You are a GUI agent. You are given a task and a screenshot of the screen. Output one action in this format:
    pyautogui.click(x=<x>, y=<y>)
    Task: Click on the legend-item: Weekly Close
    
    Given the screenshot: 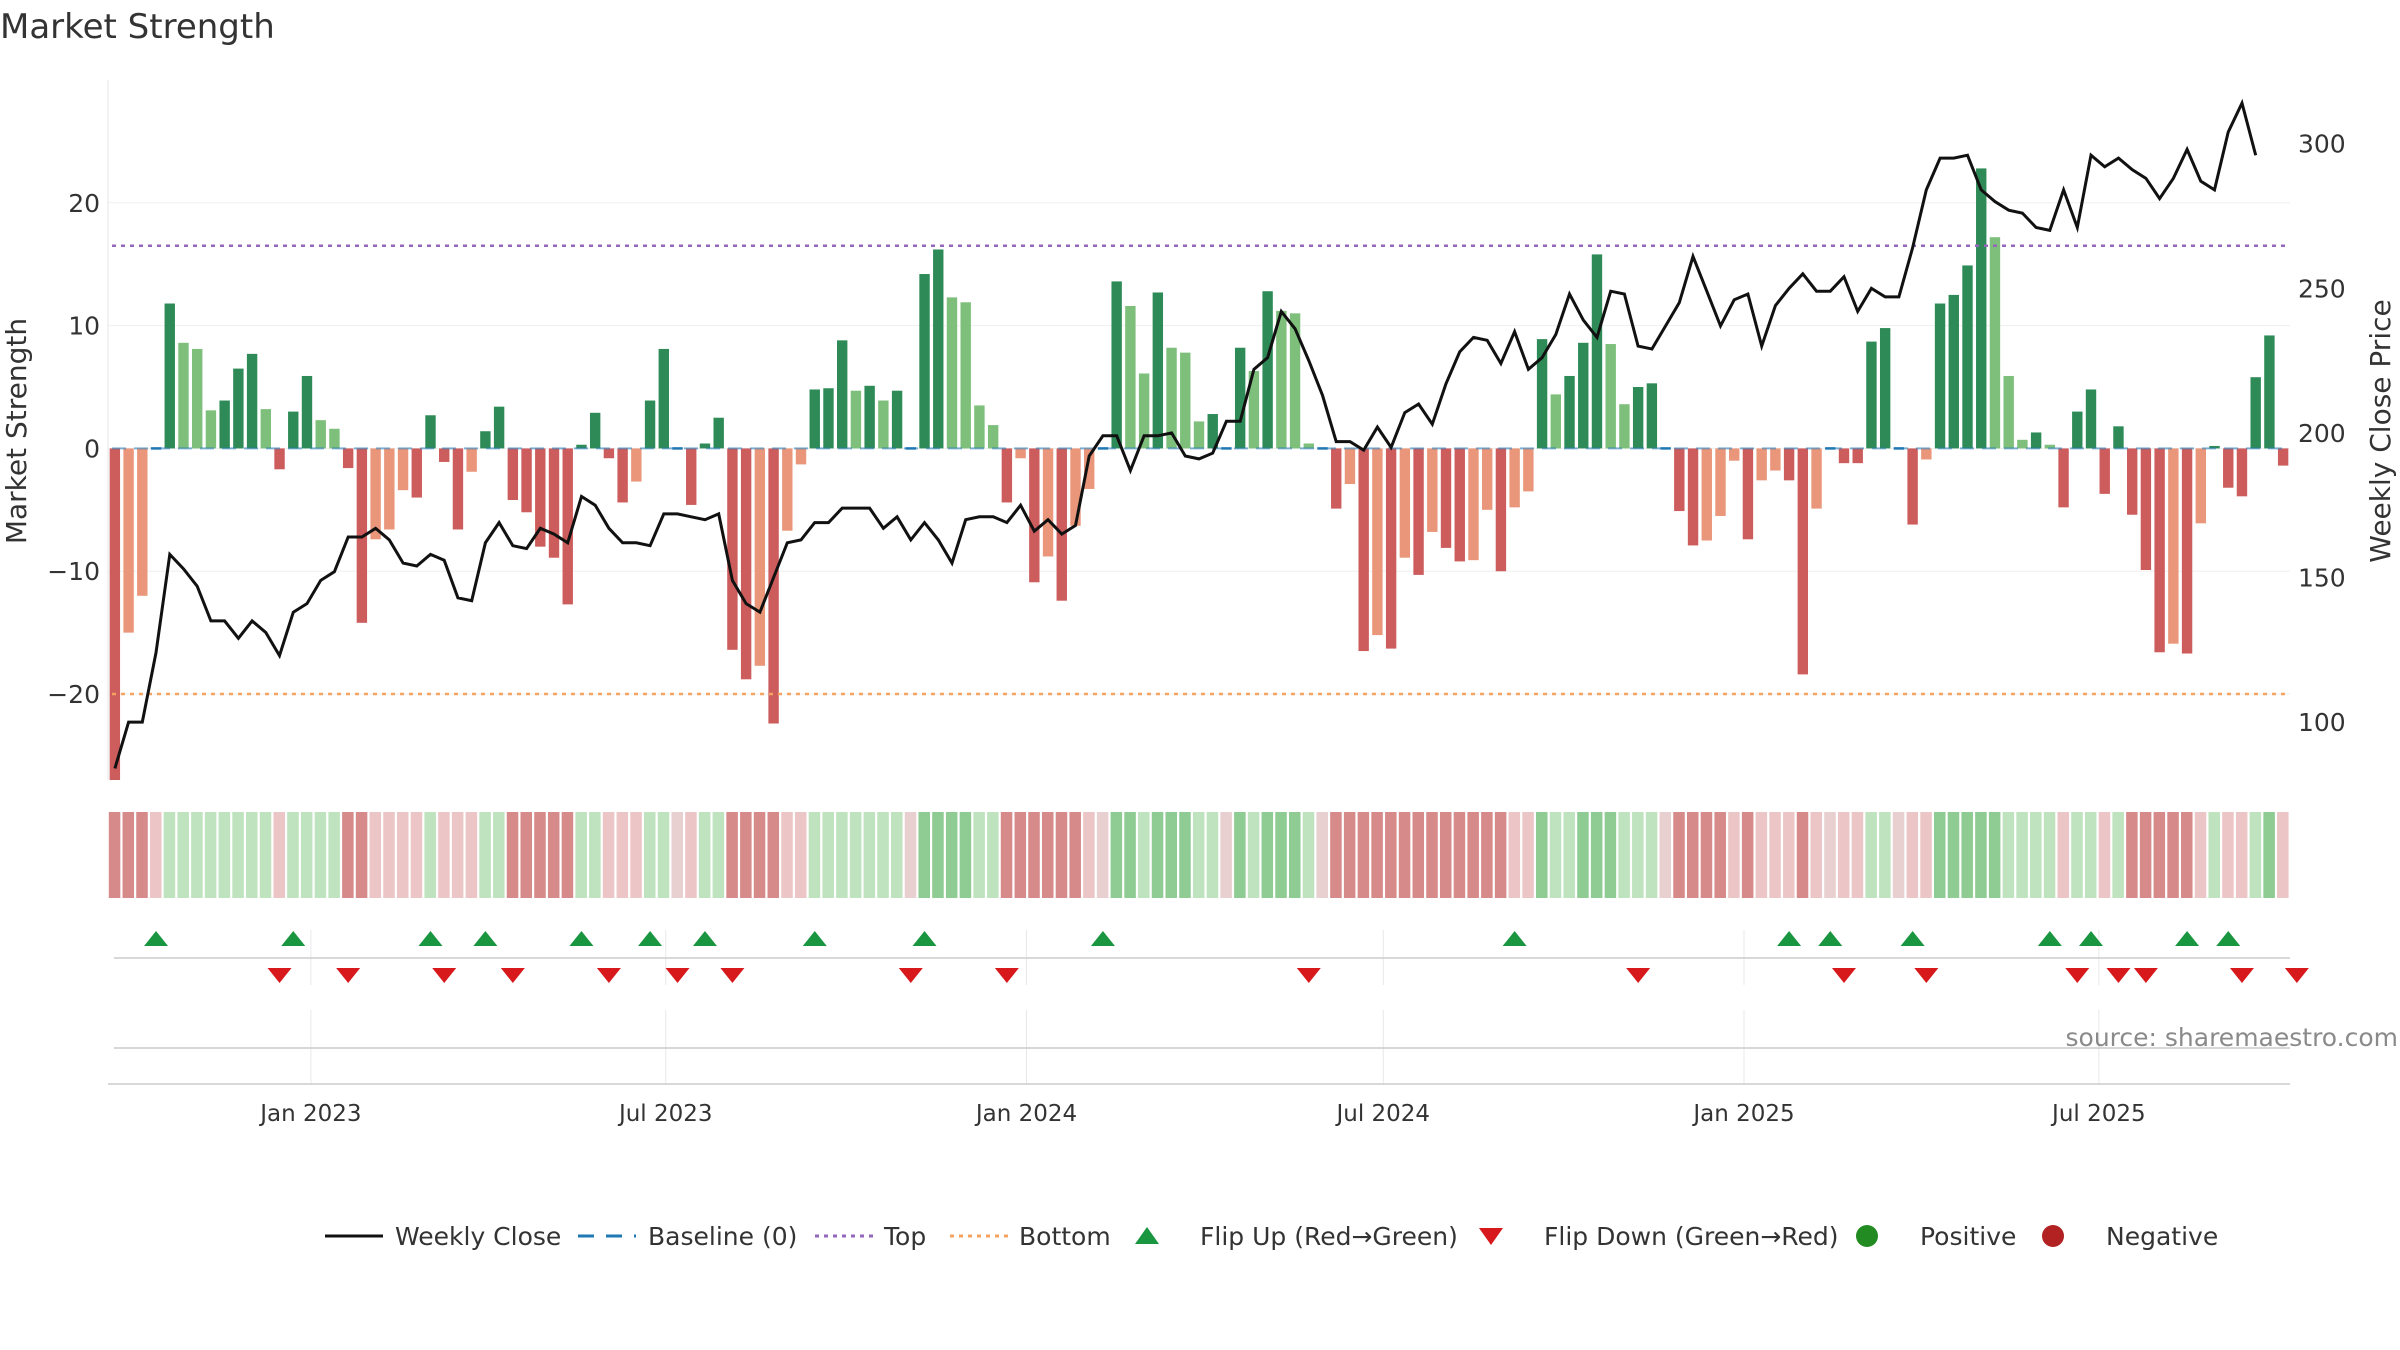 What is the action you would take?
    pyautogui.click(x=443, y=1236)
    